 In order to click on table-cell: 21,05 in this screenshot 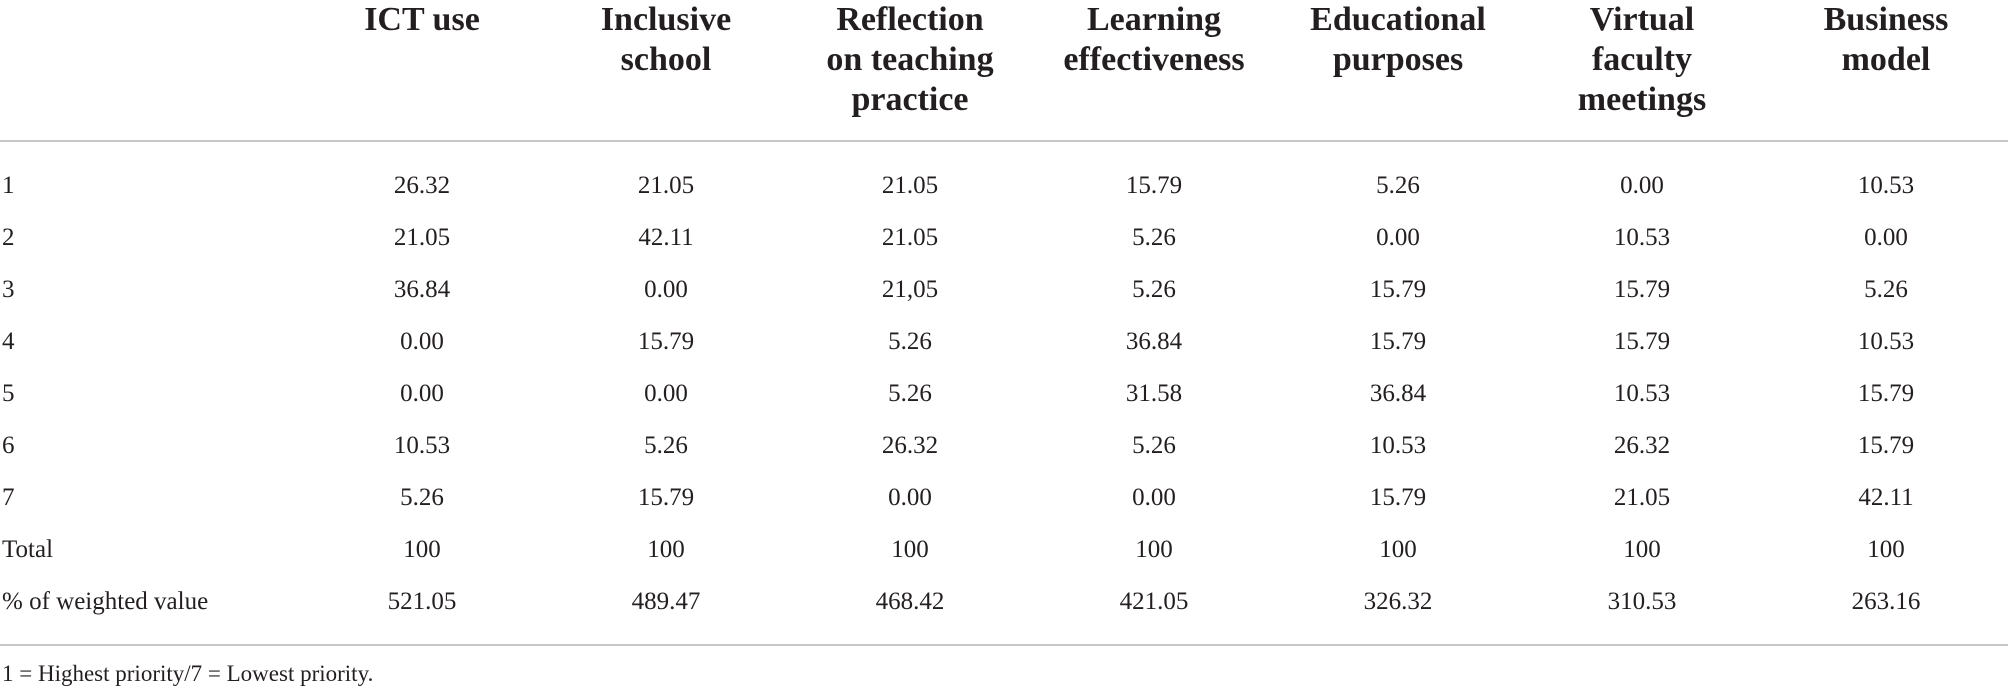, I will do `click(910, 289)`.